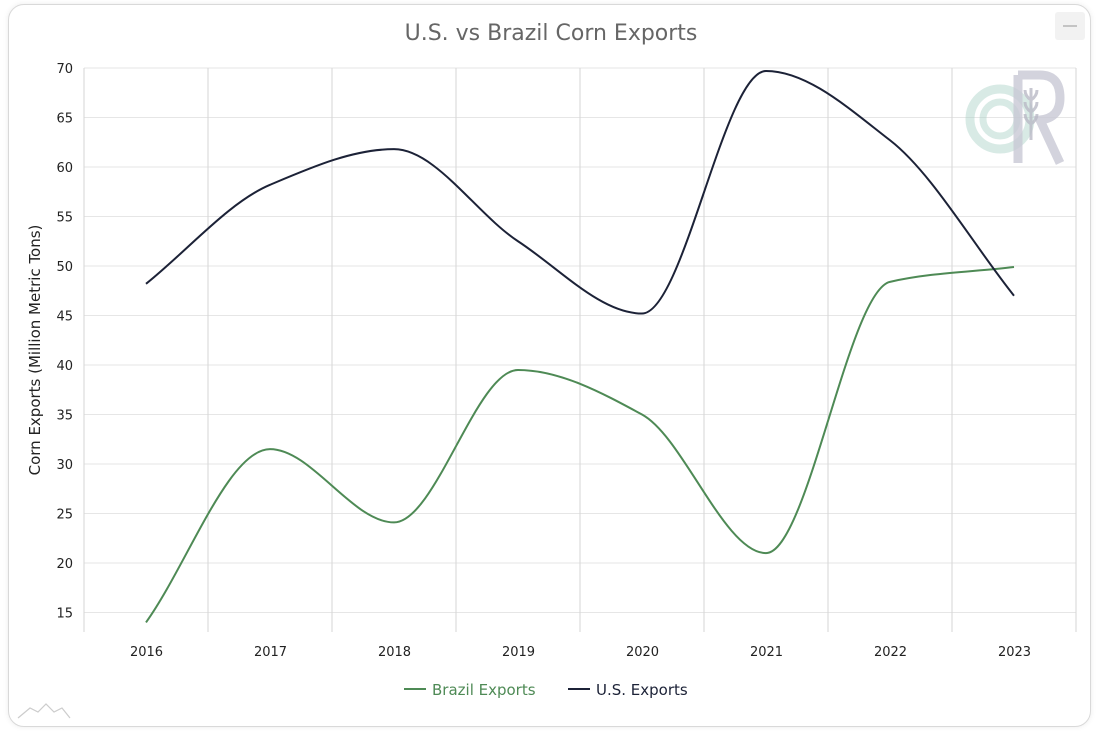 Image resolution: width=1097 pixels, height=731 pixels. What do you see at coordinates (64, 267) in the screenshot?
I see `y-tick-label: 50` at bounding box center [64, 267].